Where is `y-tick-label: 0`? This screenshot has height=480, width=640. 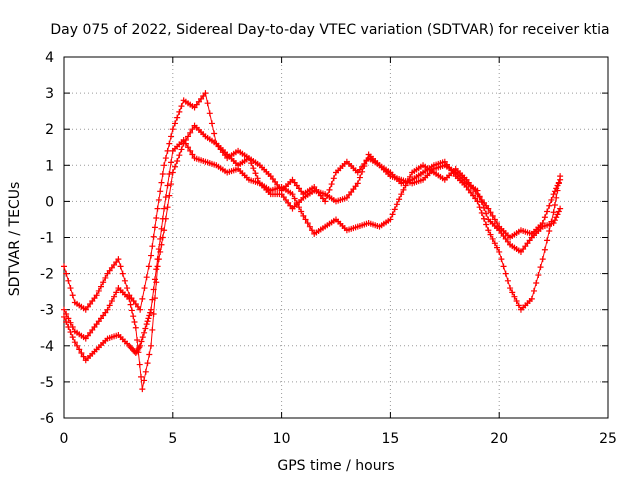
y-tick-label: 0 is located at coordinates (49, 202).